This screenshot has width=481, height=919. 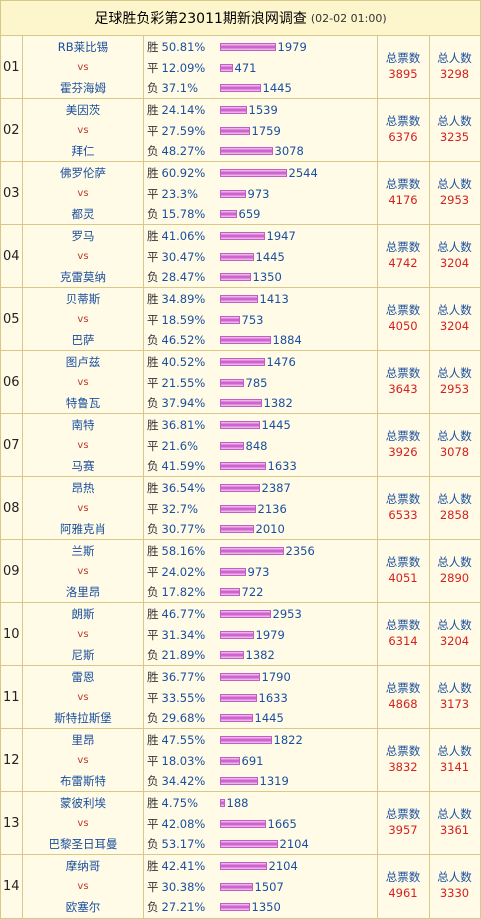 I want to click on home-team: 兰斯, so click(x=83, y=551).